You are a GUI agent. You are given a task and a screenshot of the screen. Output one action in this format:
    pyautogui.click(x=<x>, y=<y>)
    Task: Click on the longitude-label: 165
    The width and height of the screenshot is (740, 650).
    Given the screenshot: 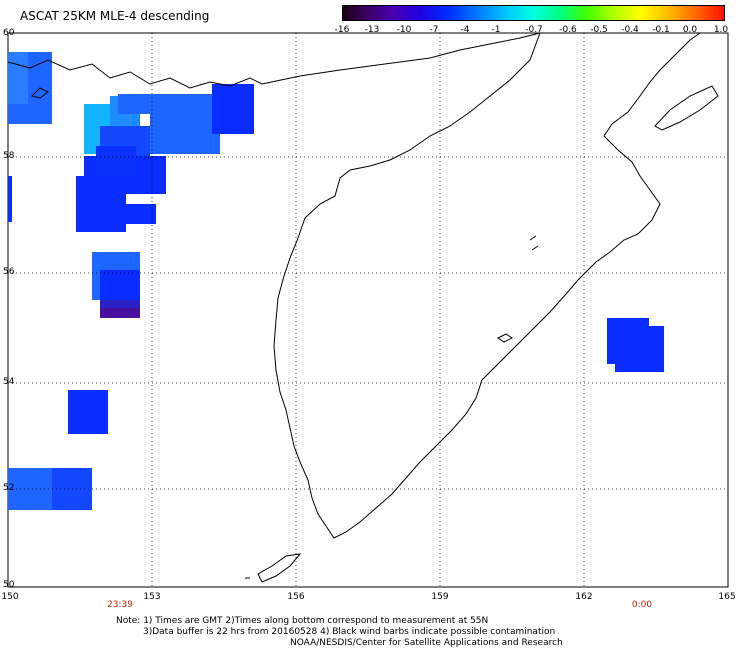 What is the action you would take?
    pyautogui.click(x=727, y=597)
    